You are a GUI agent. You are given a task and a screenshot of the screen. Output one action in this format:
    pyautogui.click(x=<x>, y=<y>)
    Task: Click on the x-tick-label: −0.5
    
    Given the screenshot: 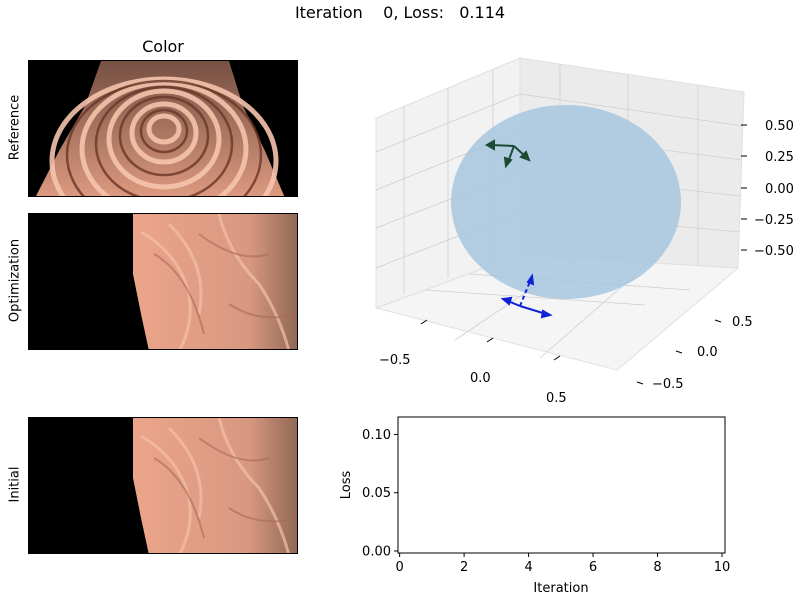 What is the action you would take?
    pyautogui.click(x=395, y=360)
    